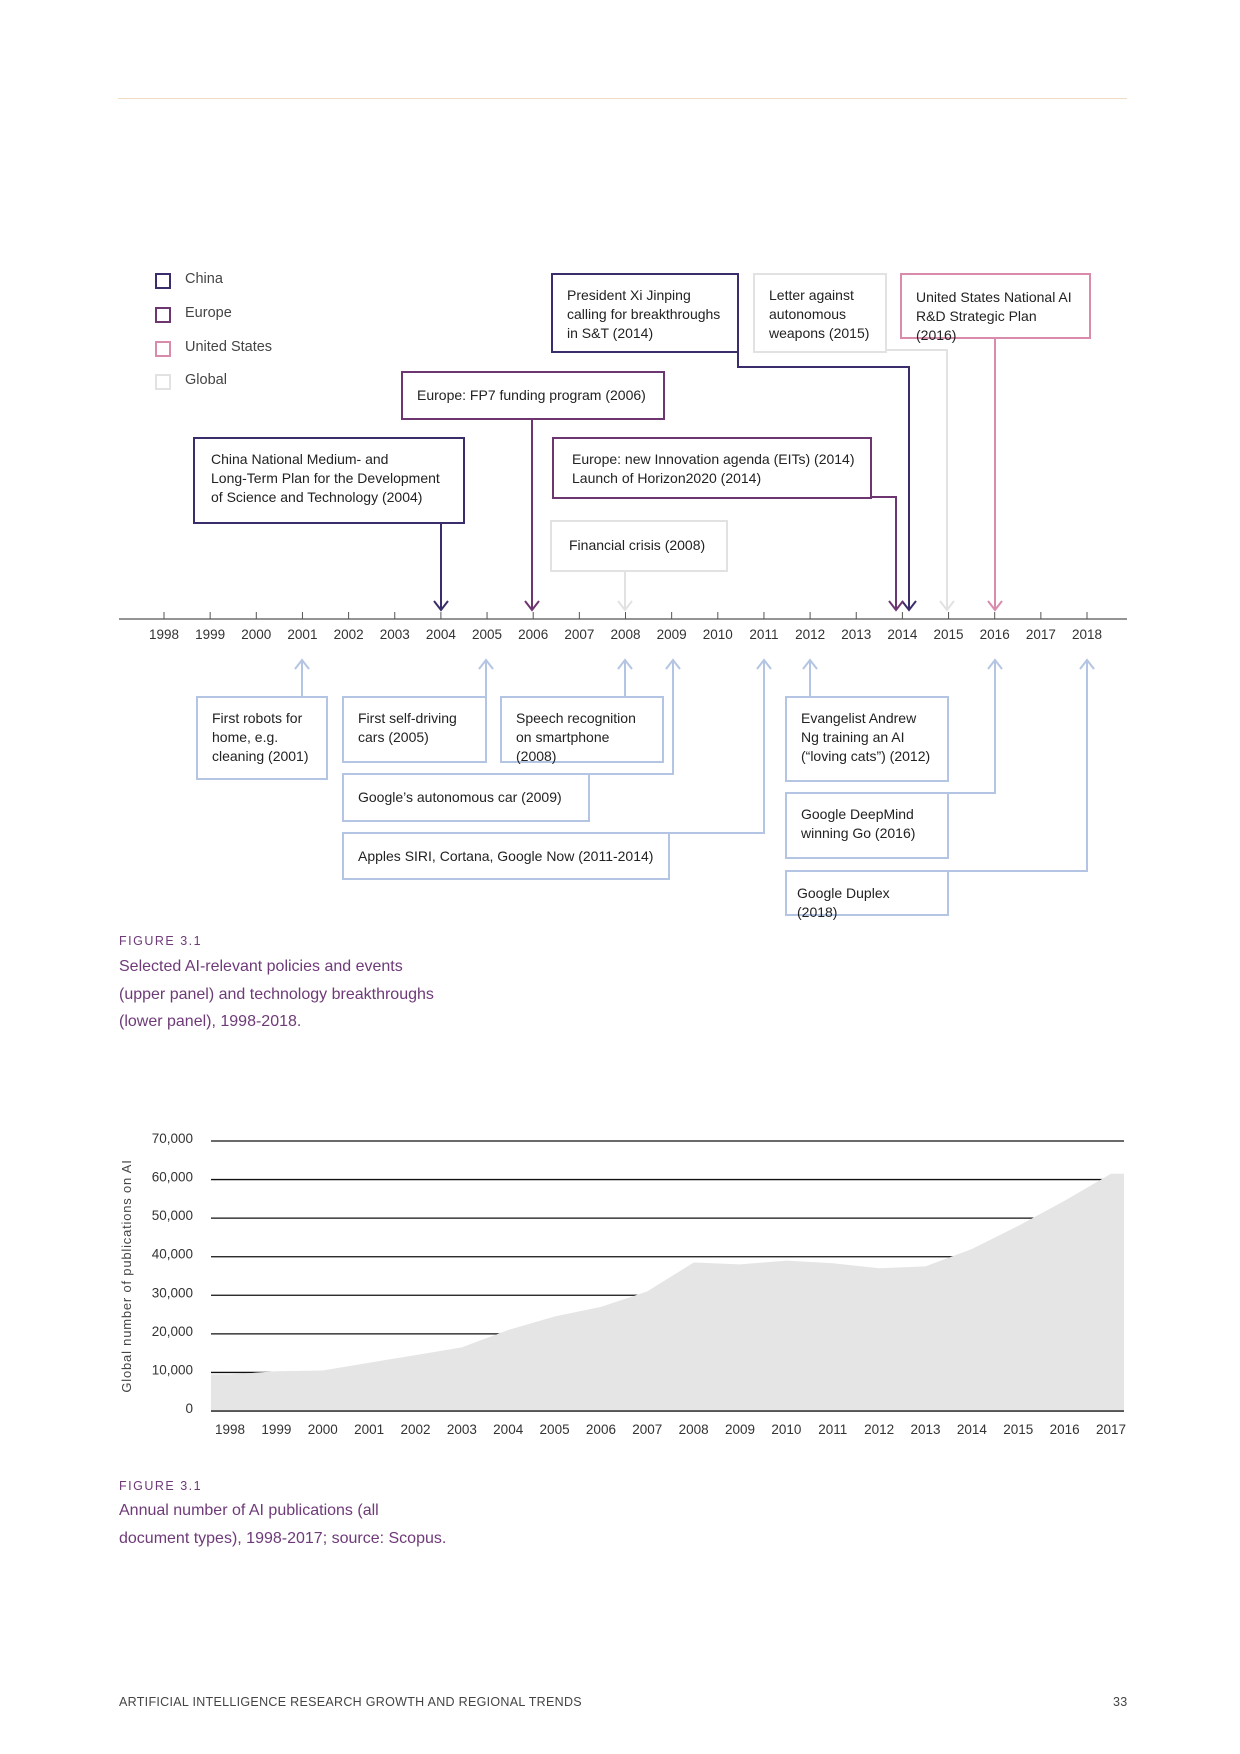 This screenshot has width=1240, height=1754. I want to click on header-rule, so click(622, 98).